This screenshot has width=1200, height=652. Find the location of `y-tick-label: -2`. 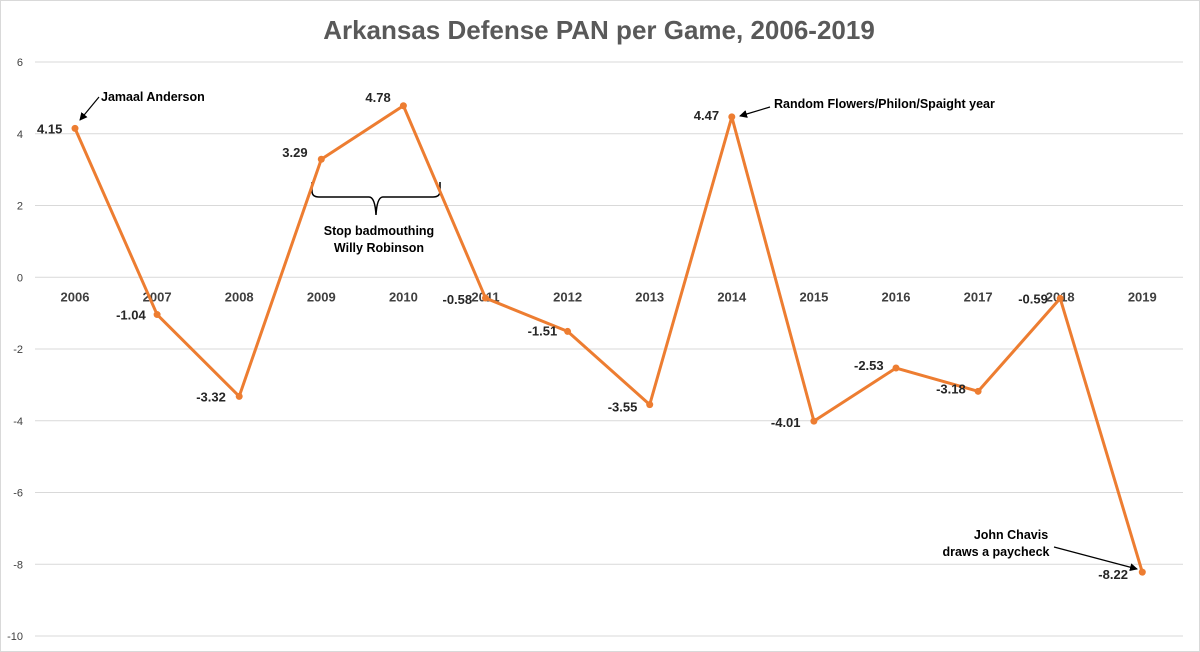

y-tick-label: -2 is located at coordinates (18, 350).